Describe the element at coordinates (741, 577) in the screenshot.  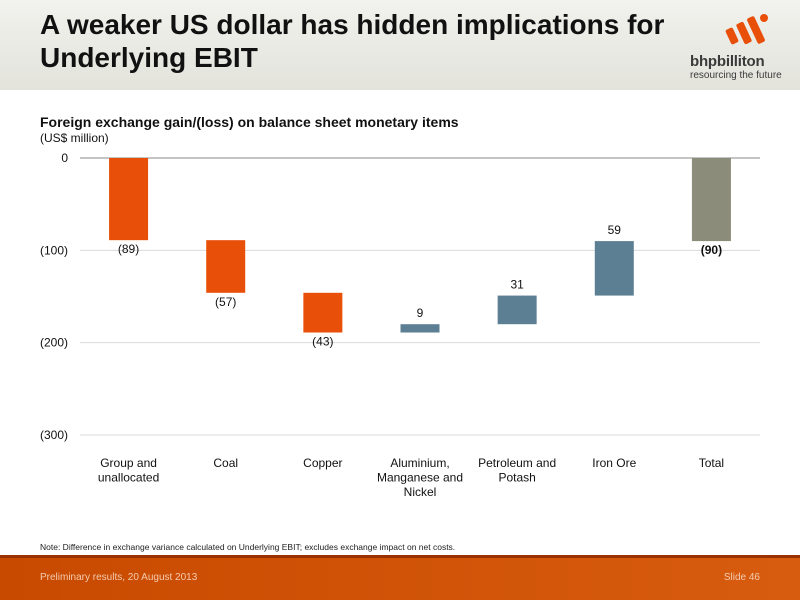
I see `slide-number: Slide 46` at that location.